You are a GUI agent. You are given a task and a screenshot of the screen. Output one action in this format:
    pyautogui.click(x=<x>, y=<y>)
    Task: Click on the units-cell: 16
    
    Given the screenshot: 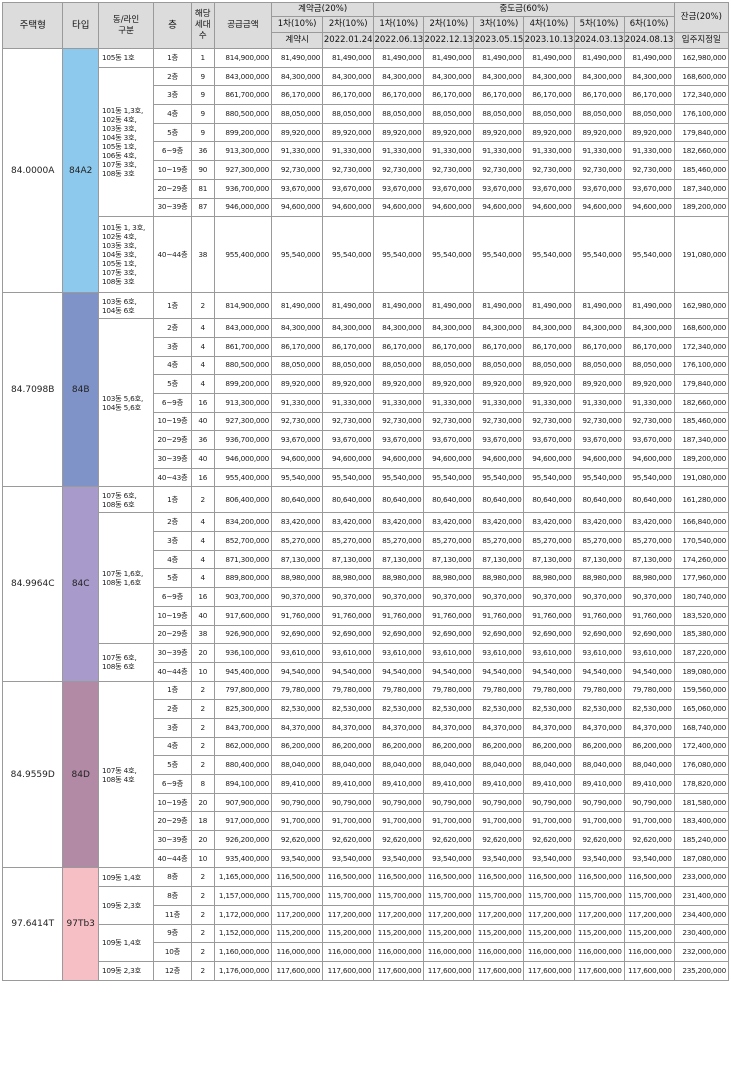 What is the action you would take?
    pyautogui.click(x=202, y=597)
    